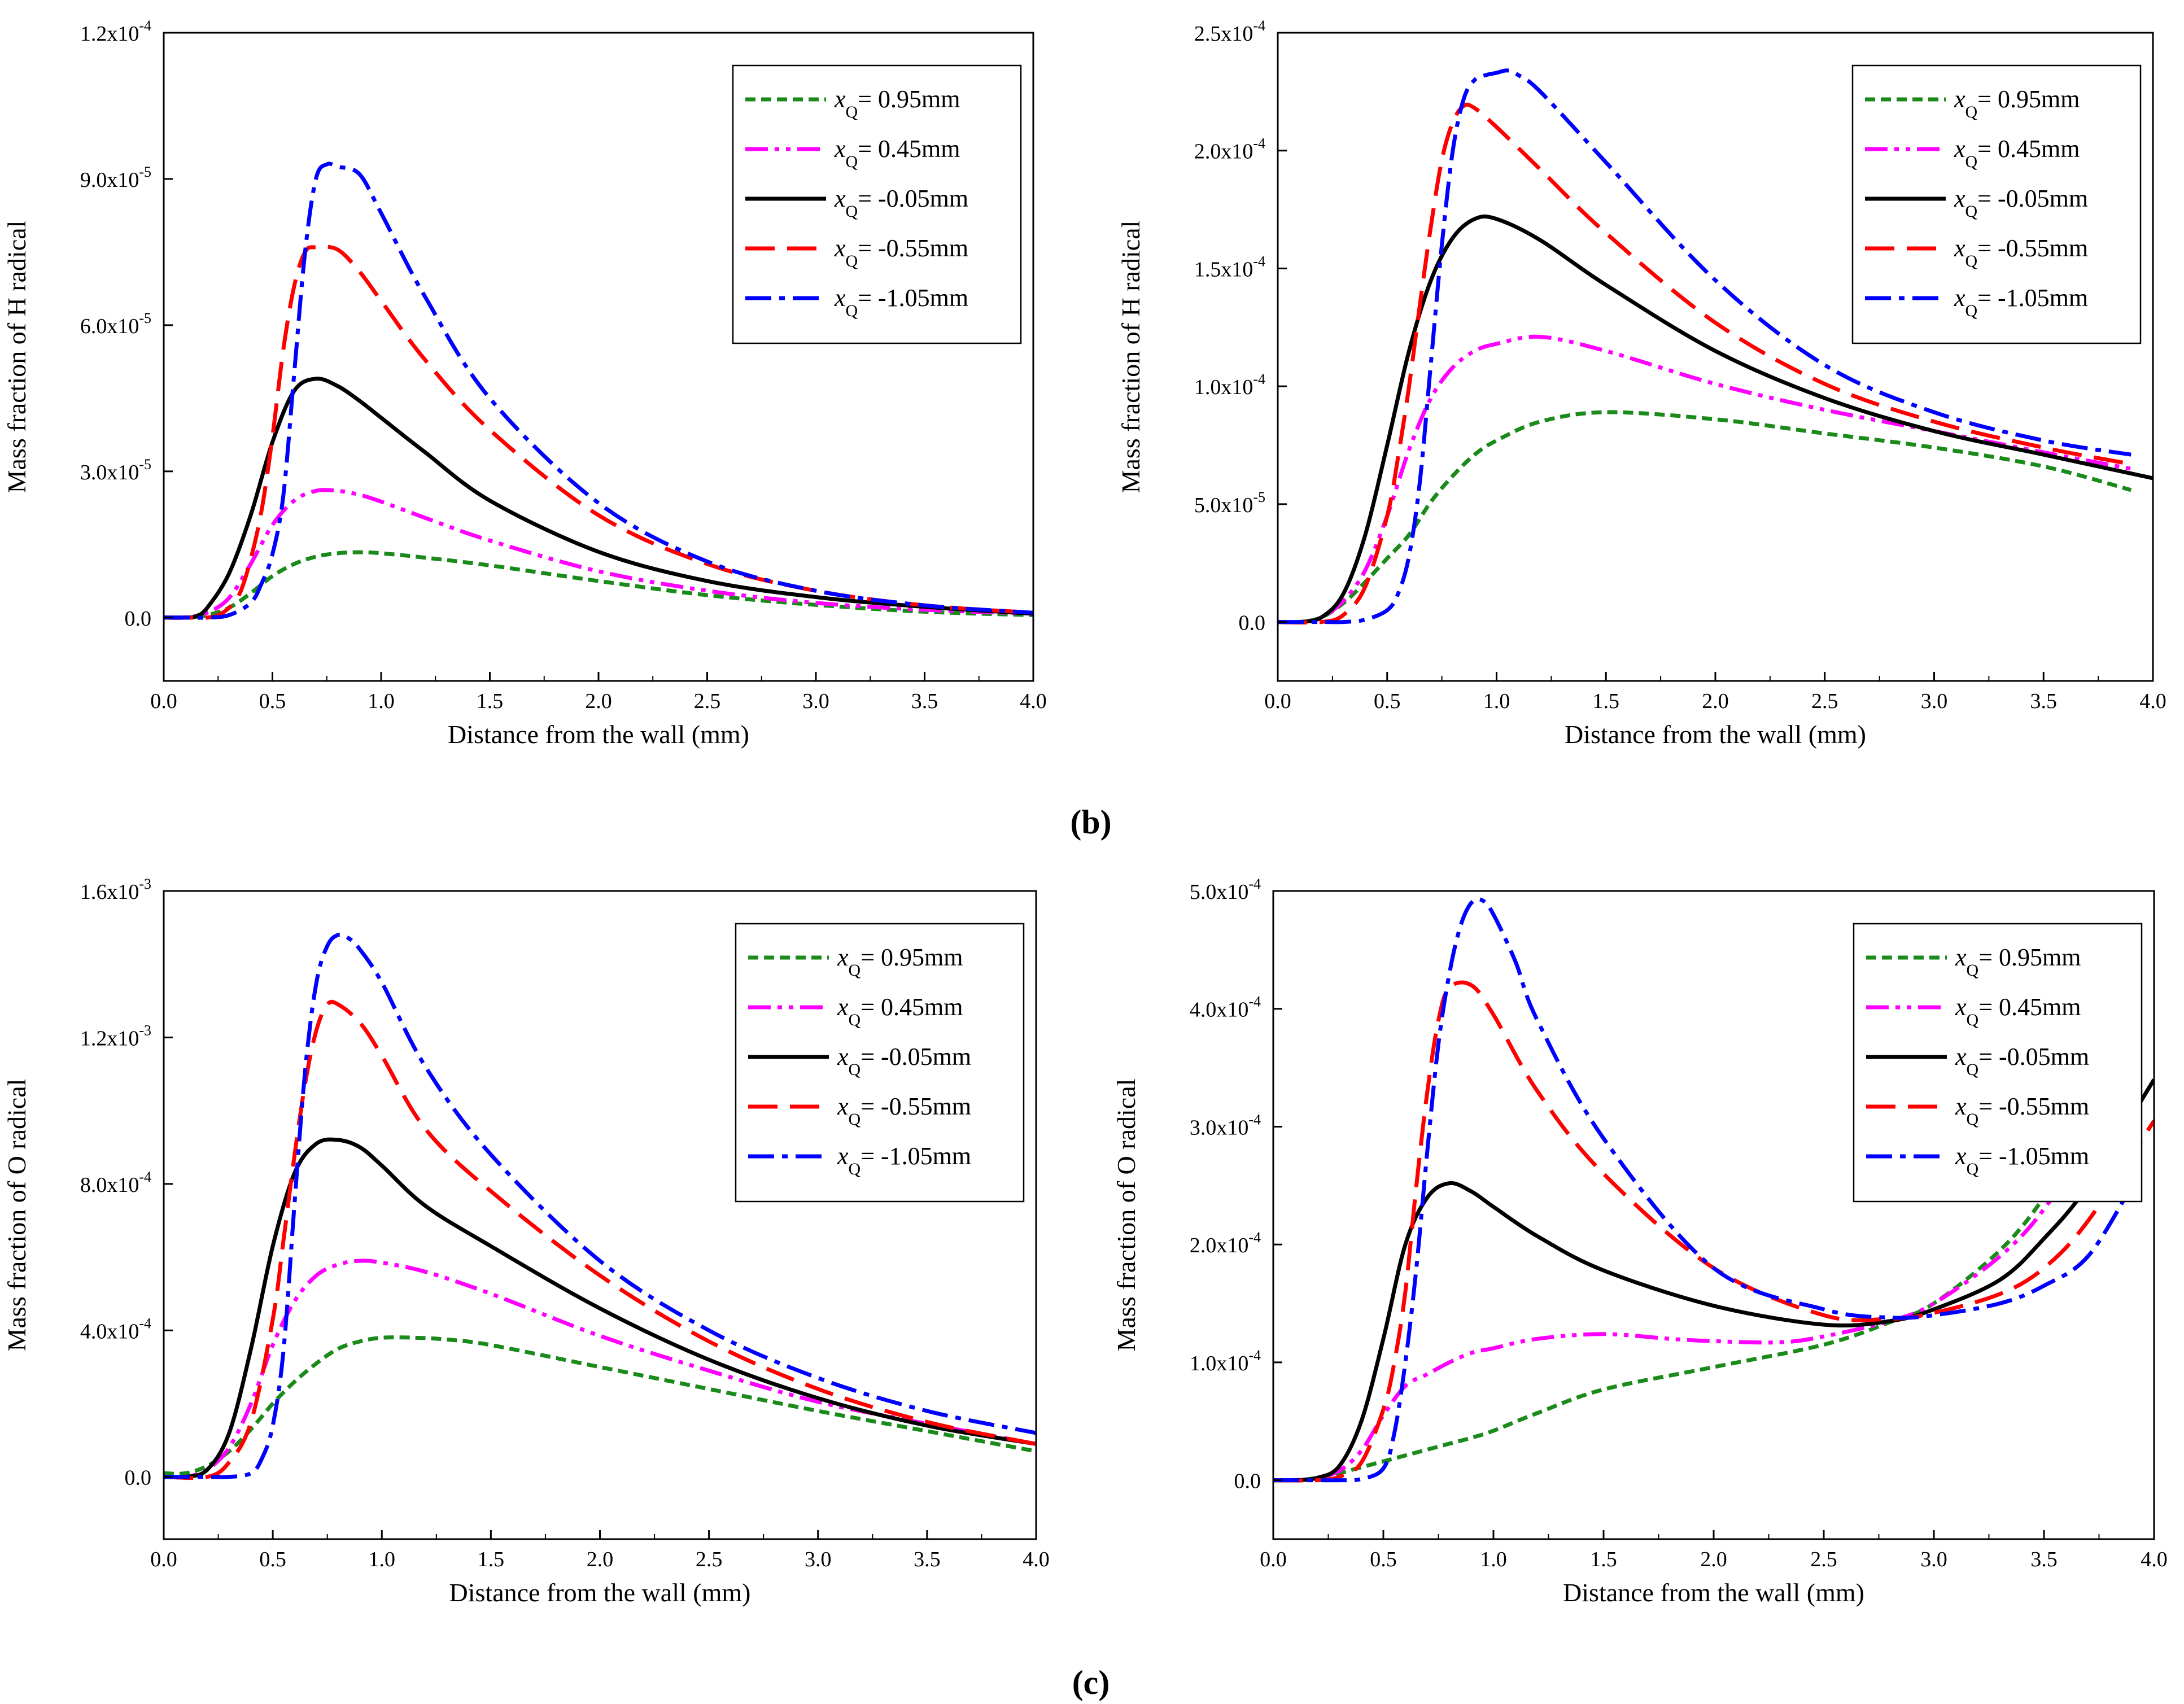 The height and width of the screenshot is (1704, 2184). What do you see at coordinates (115, 890) in the screenshot?
I see `y-tick-label: 1.6x10⁻³` at bounding box center [115, 890].